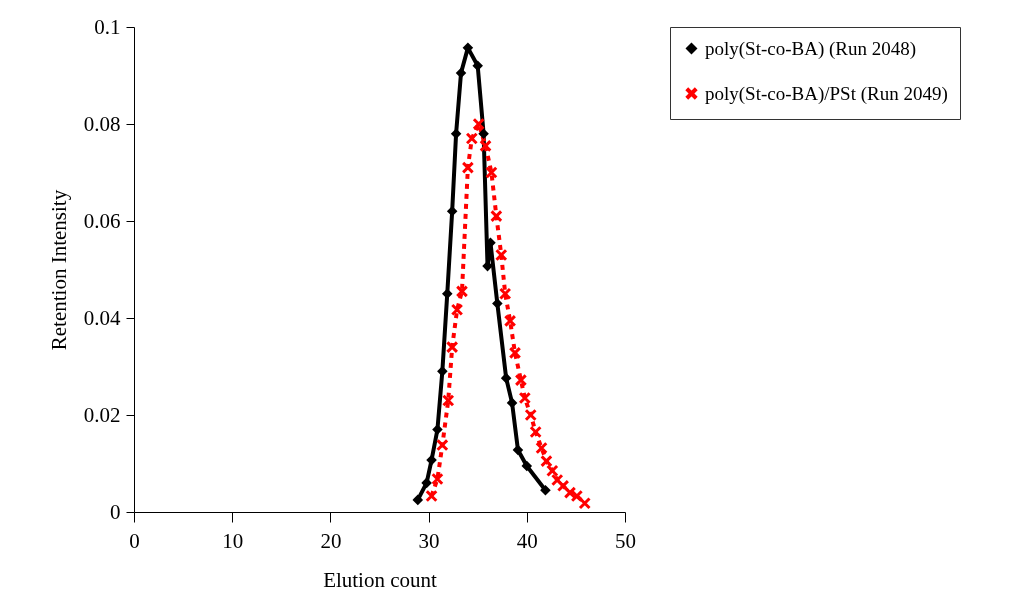 The height and width of the screenshot is (615, 1013). I want to click on x-tick-label: 10, so click(233, 540).